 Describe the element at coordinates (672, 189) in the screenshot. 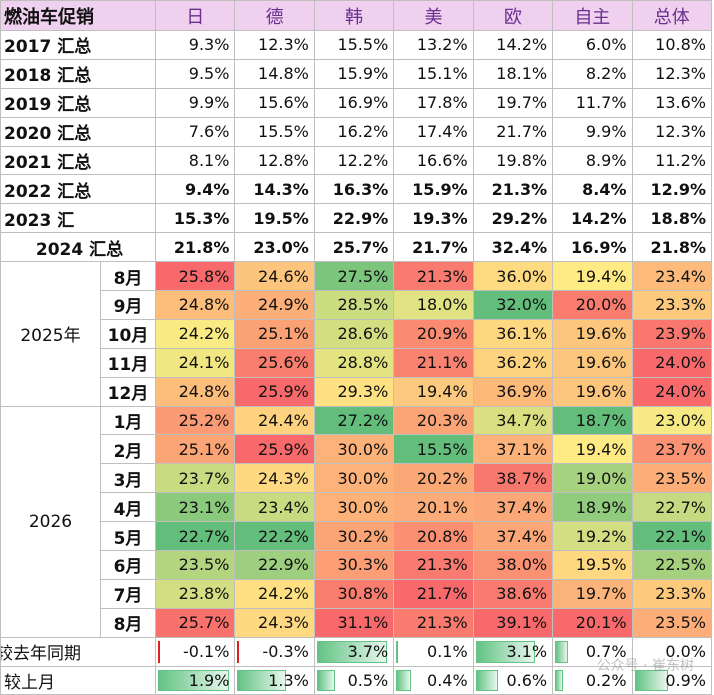

I see `value-cell: 12.9%` at that location.